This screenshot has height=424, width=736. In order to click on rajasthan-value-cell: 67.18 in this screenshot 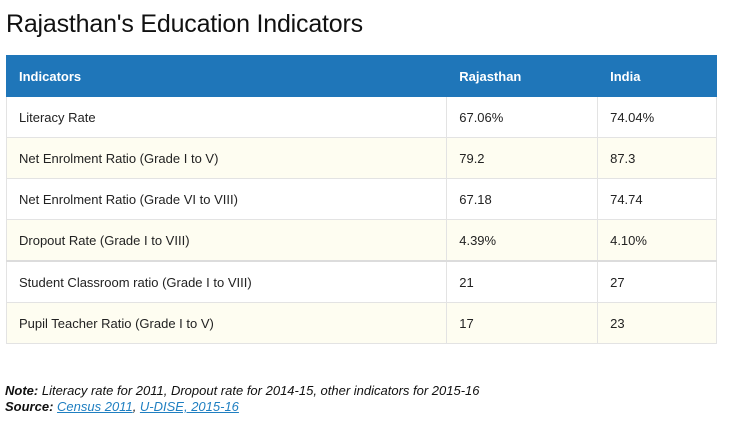, I will do `click(522, 199)`.